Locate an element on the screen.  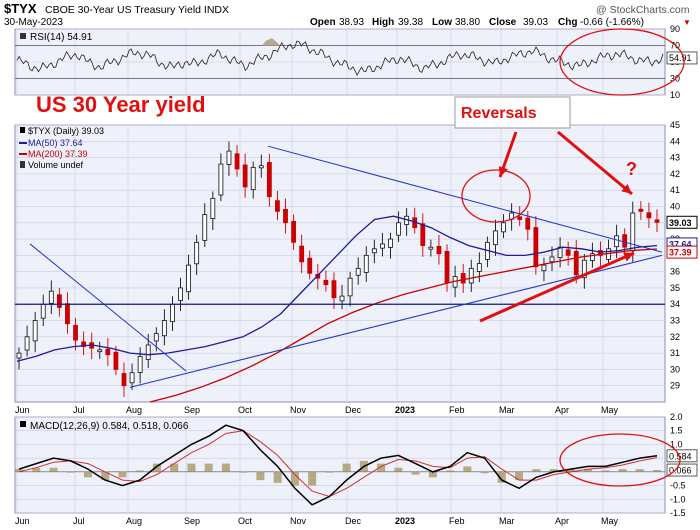
price-x-tick: Dec is located at coordinates (353, 410).